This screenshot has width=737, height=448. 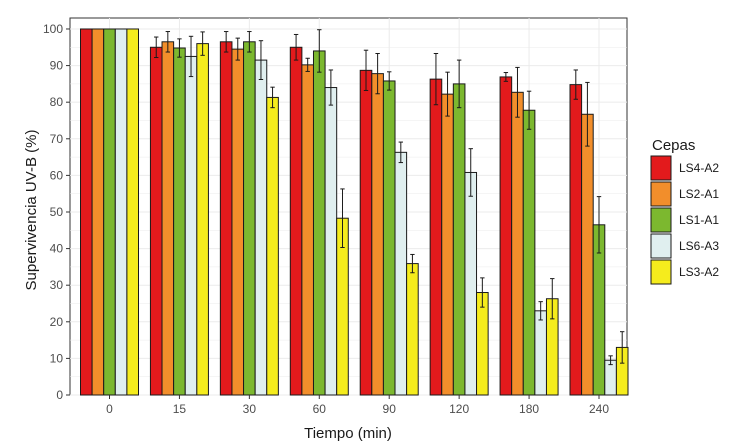 I want to click on x-tick-label: 90, so click(x=390, y=409).